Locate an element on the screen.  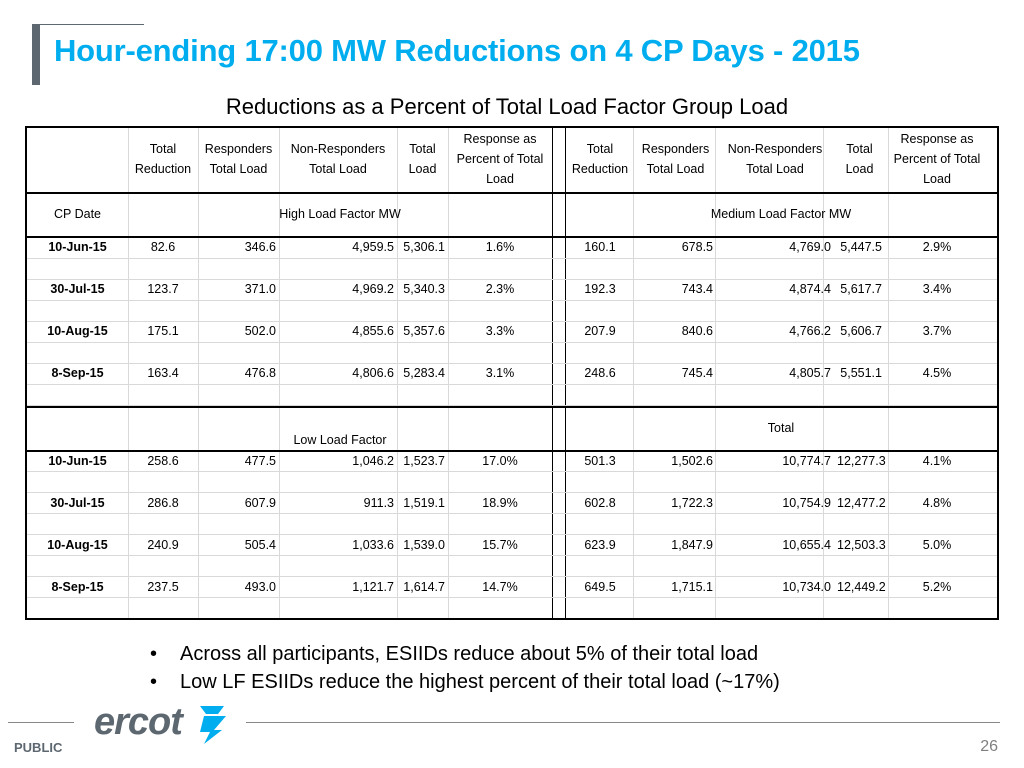
data-cell: 4,805.7 is located at coordinates (810, 373).